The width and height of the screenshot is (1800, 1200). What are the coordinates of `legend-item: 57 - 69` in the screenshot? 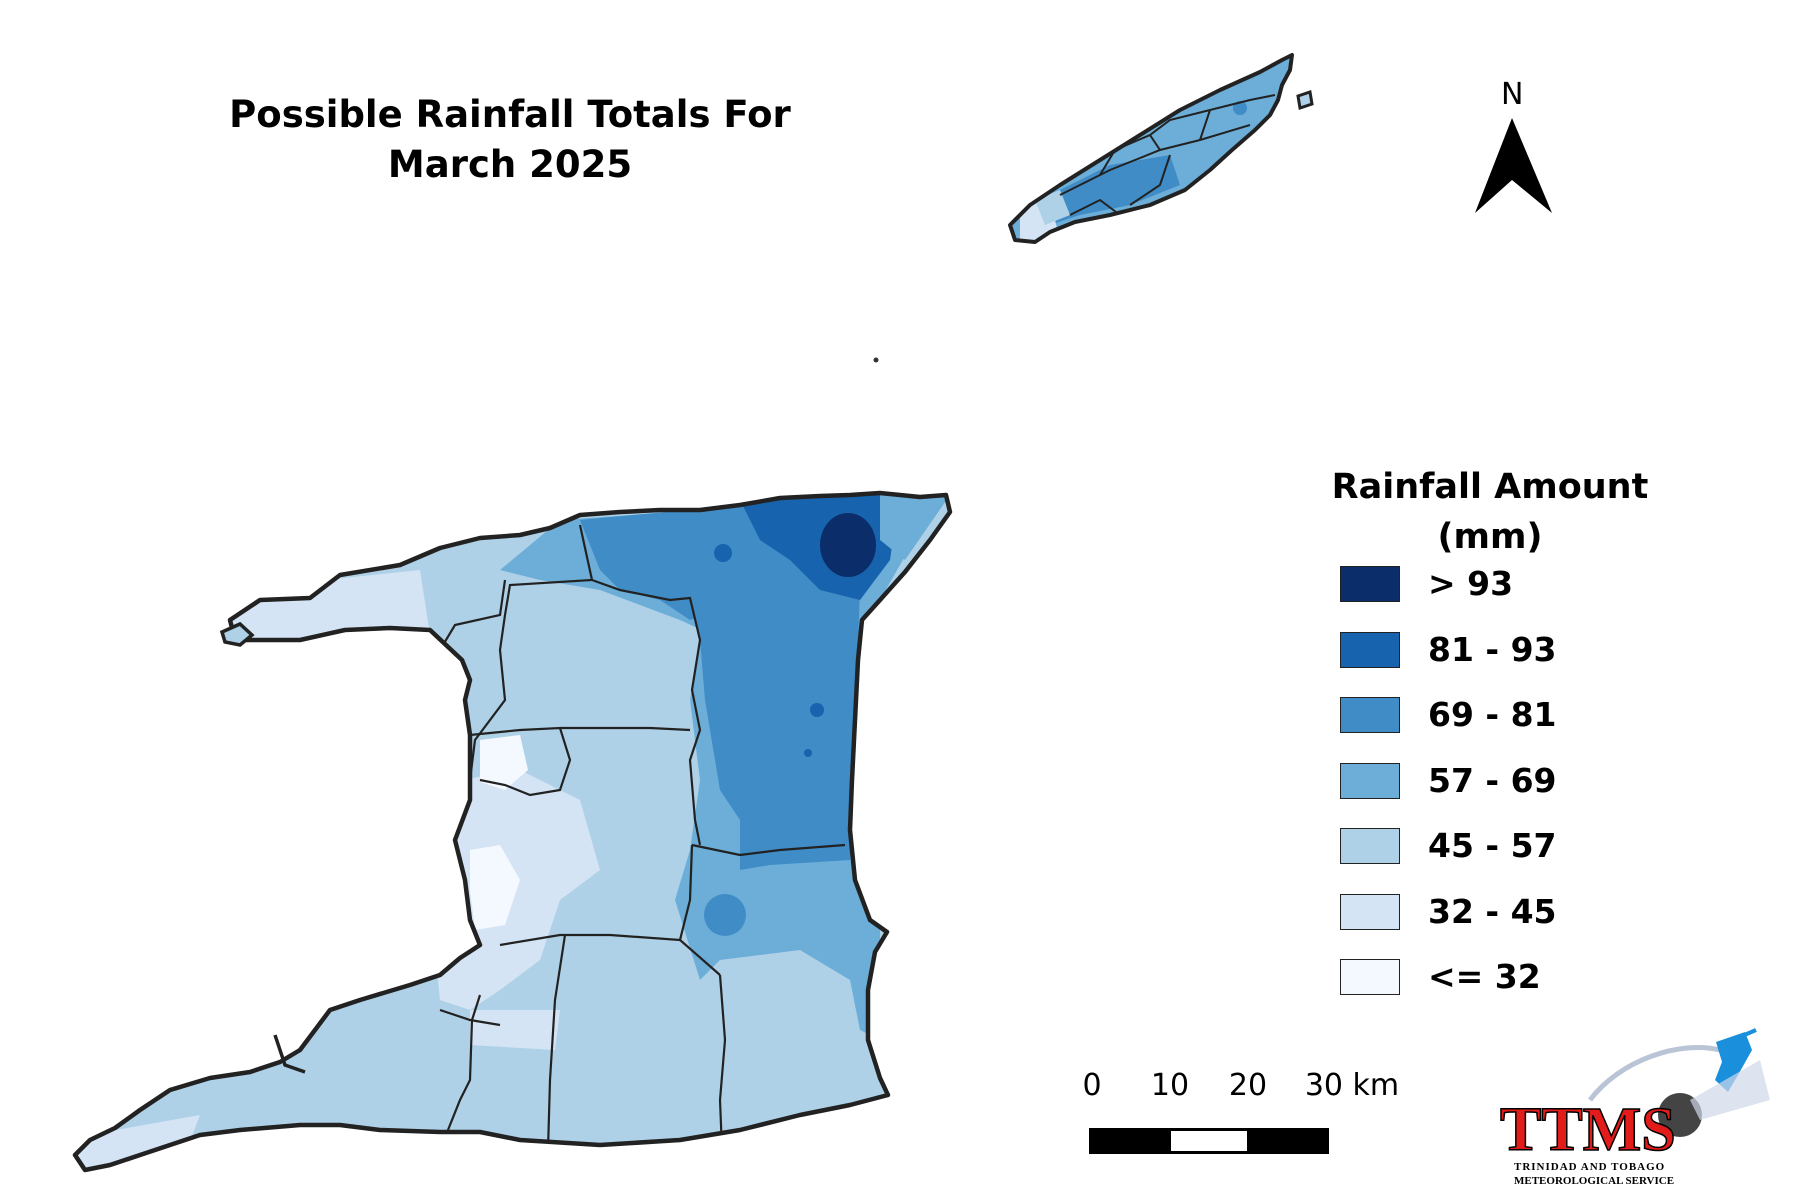 It's located at (1448, 794).